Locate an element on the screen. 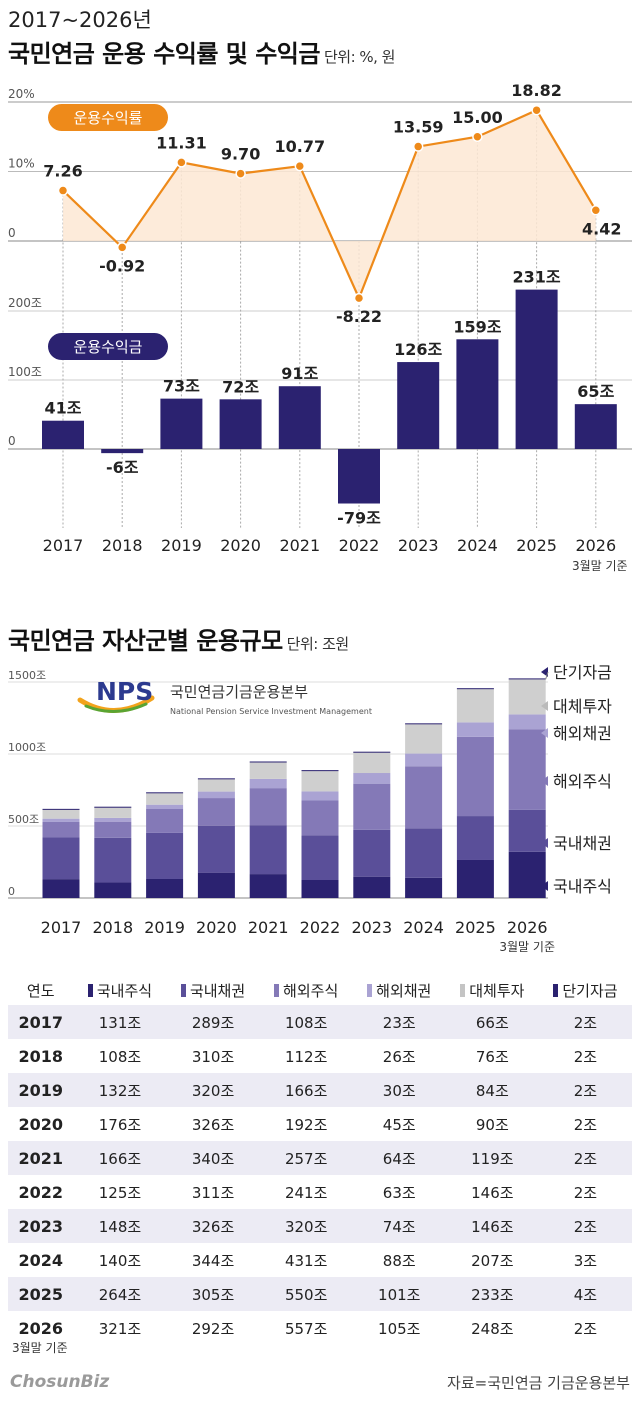 This screenshot has width=640, height=1404. legend-label: 대체투자 is located at coordinates (582, 706).